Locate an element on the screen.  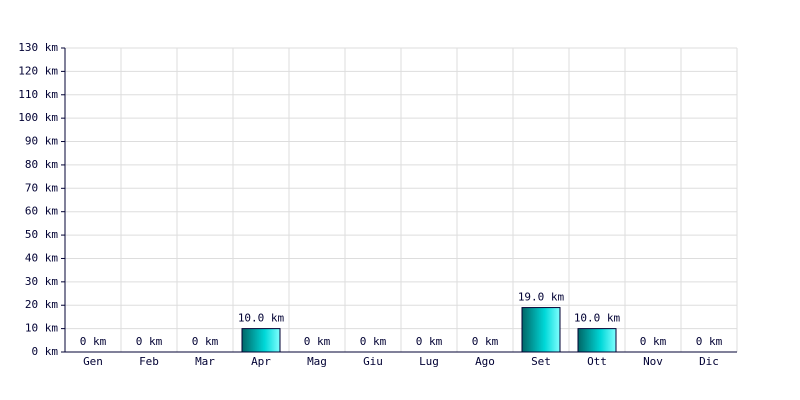
y-tick-label: 100 km is located at coordinates (38, 117).